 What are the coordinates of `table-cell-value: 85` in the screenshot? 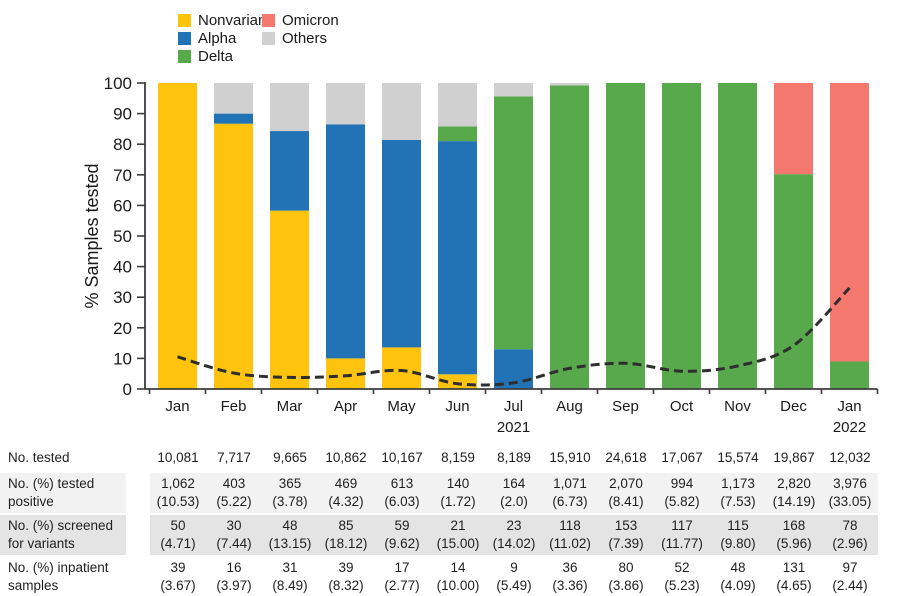 It's located at (346, 526).